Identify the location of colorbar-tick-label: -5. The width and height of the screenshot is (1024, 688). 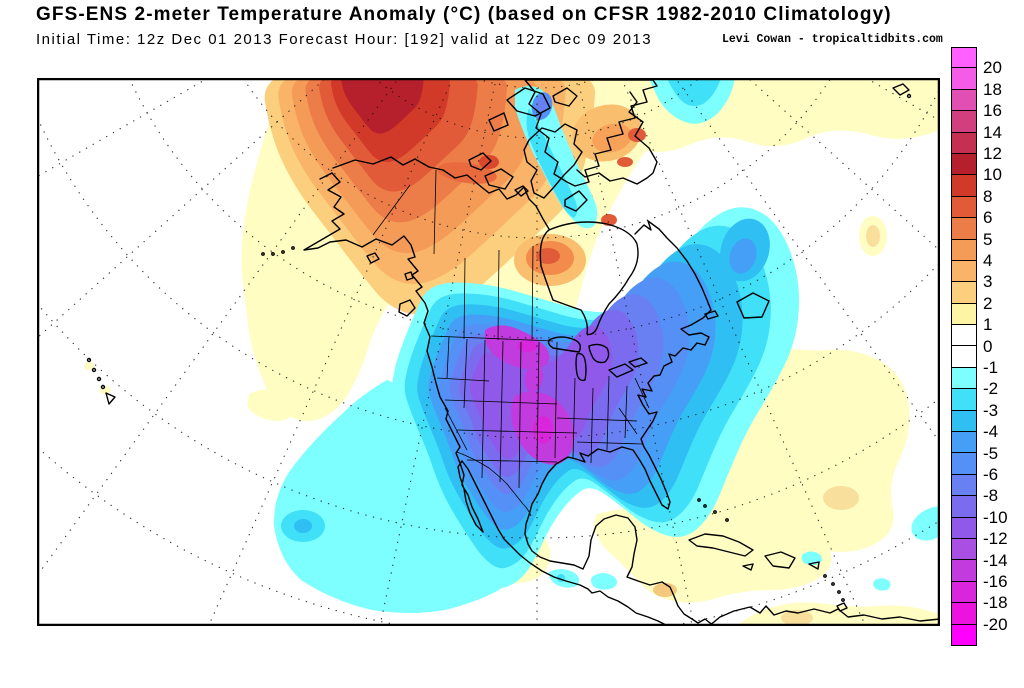
(991, 453).